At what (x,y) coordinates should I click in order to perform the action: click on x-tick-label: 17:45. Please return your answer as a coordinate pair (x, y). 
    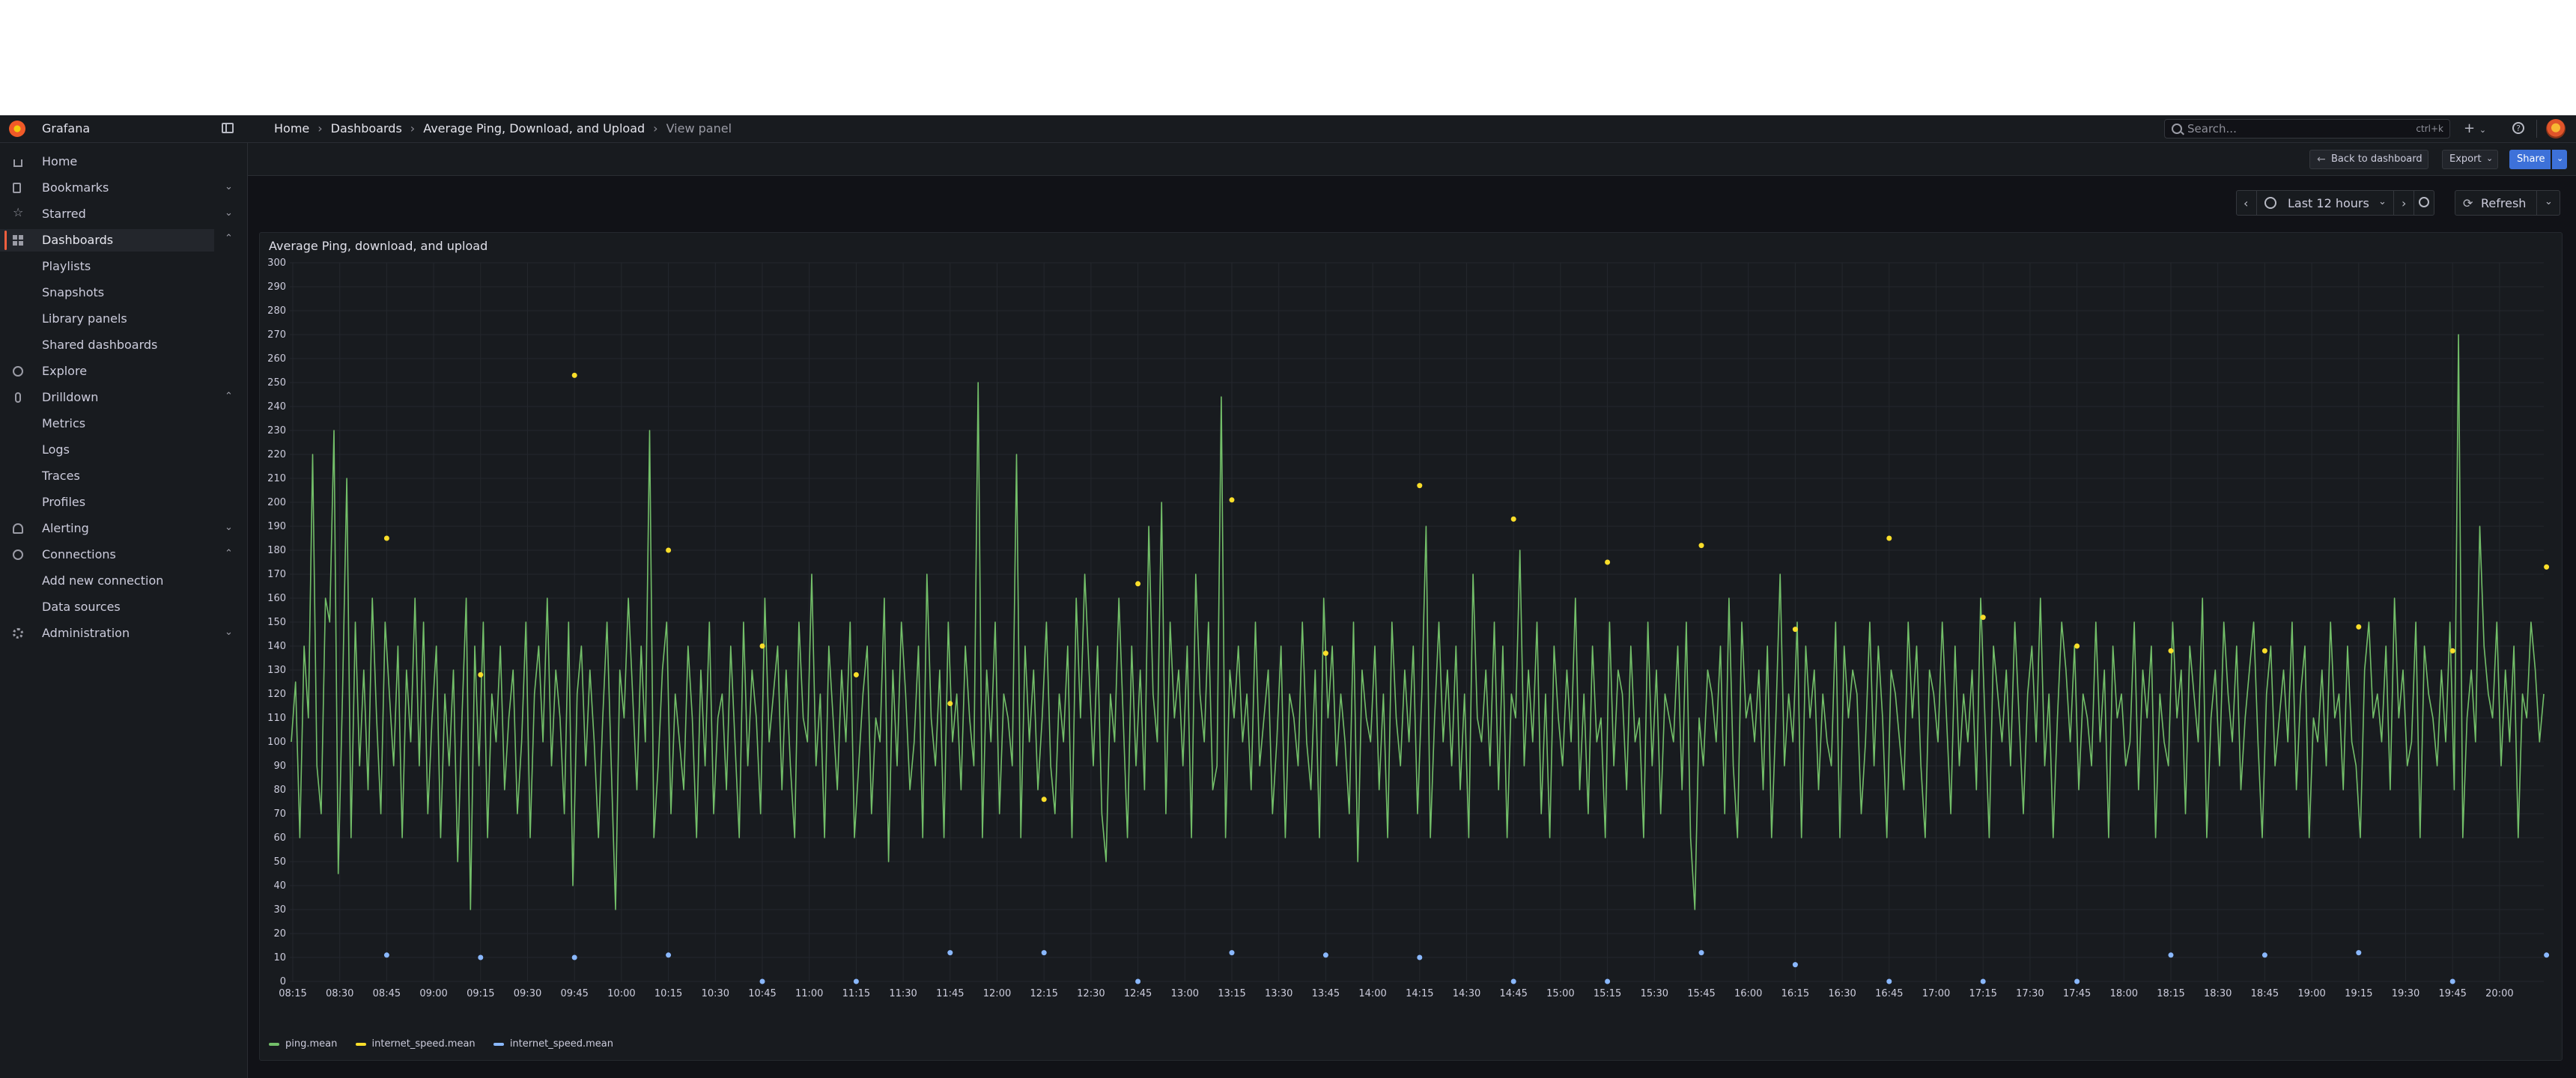
    Looking at the image, I should click on (2077, 993).